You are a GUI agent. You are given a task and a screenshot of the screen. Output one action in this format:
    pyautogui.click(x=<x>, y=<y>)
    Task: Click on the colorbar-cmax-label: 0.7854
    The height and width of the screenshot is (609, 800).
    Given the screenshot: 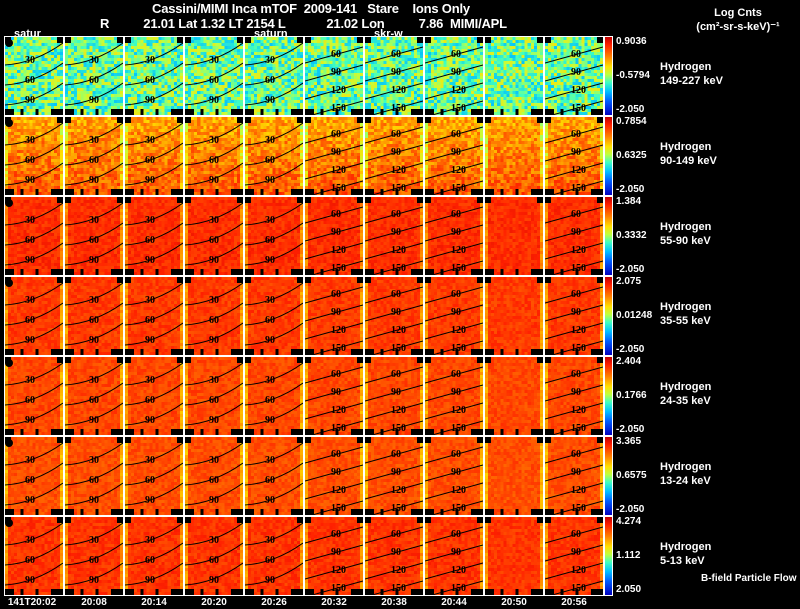 What is the action you would take?
    pyautogui.click(x=631, y=121)
    